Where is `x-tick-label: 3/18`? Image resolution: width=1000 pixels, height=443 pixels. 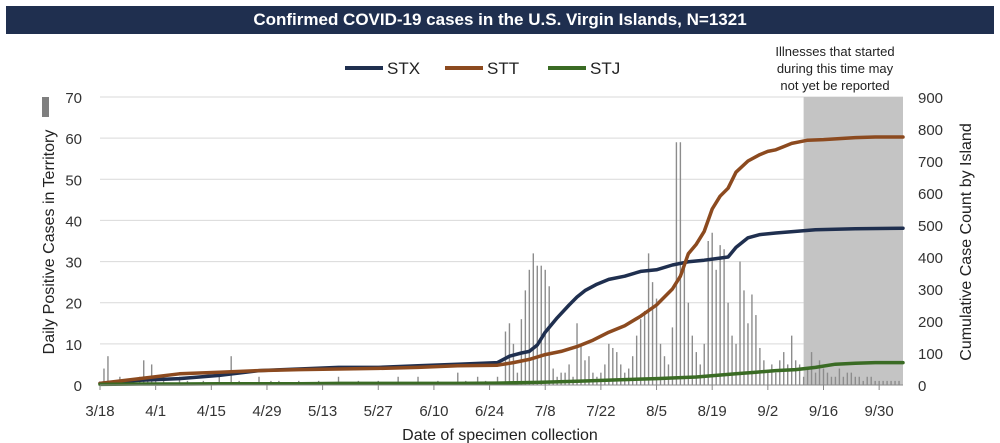
x-tick-label: 3/18 is located at coordinates (99, 411).